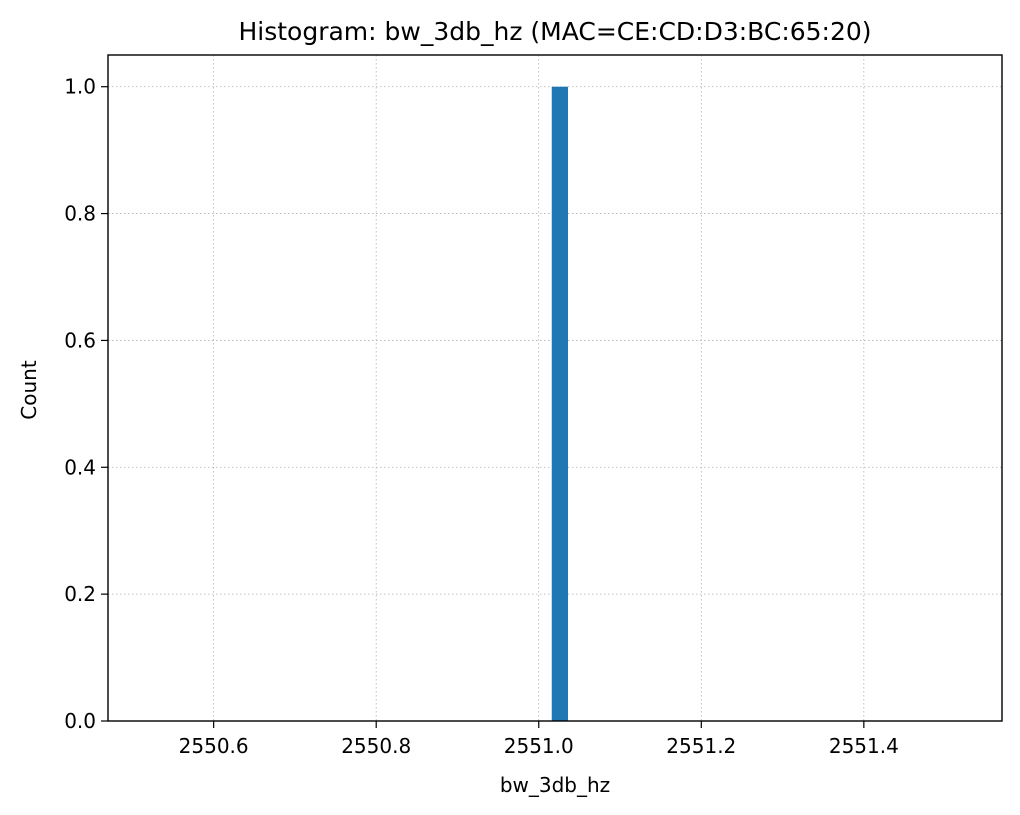  Describe the element at coordinates (80, 467) in the screenshot. I see `y-tick-label: 0.4` at that location.